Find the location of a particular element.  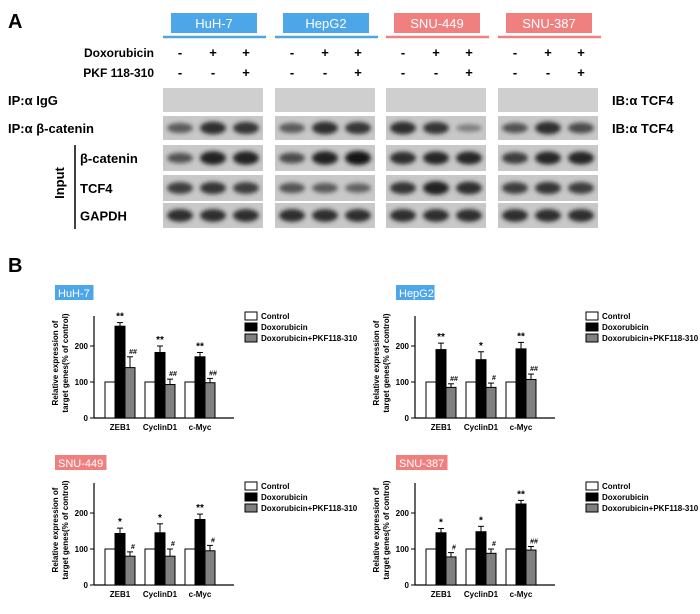

y-tick-label: 100 is located at coordinates (82, 549).